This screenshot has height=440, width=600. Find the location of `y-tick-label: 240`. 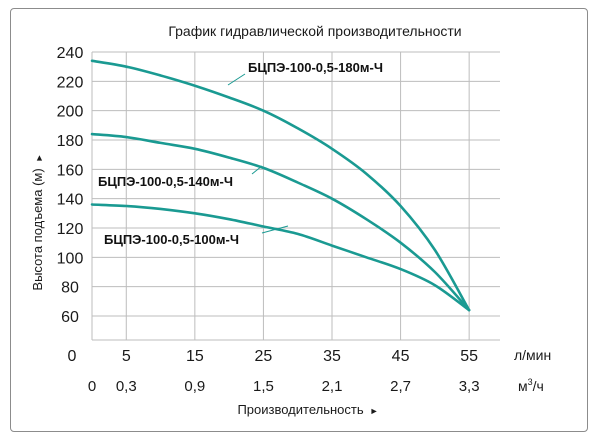

y-tick-label: 240 is located at coordinates (70, 53).